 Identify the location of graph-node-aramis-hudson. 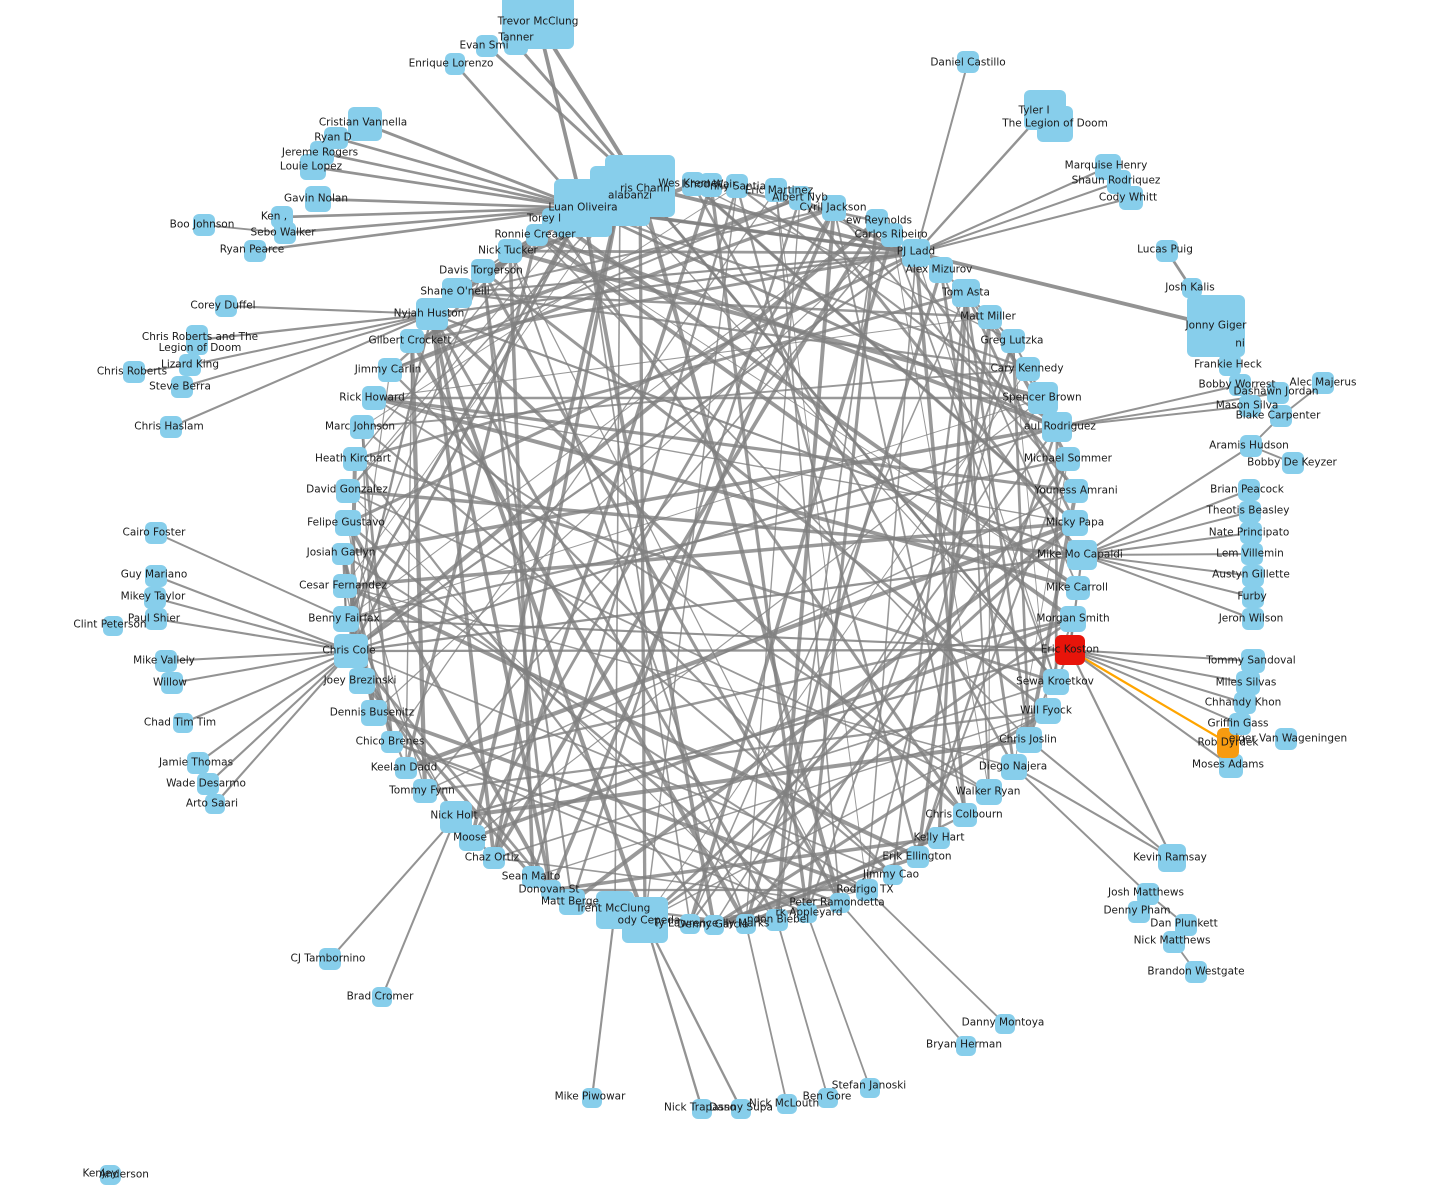
(1251, 446).